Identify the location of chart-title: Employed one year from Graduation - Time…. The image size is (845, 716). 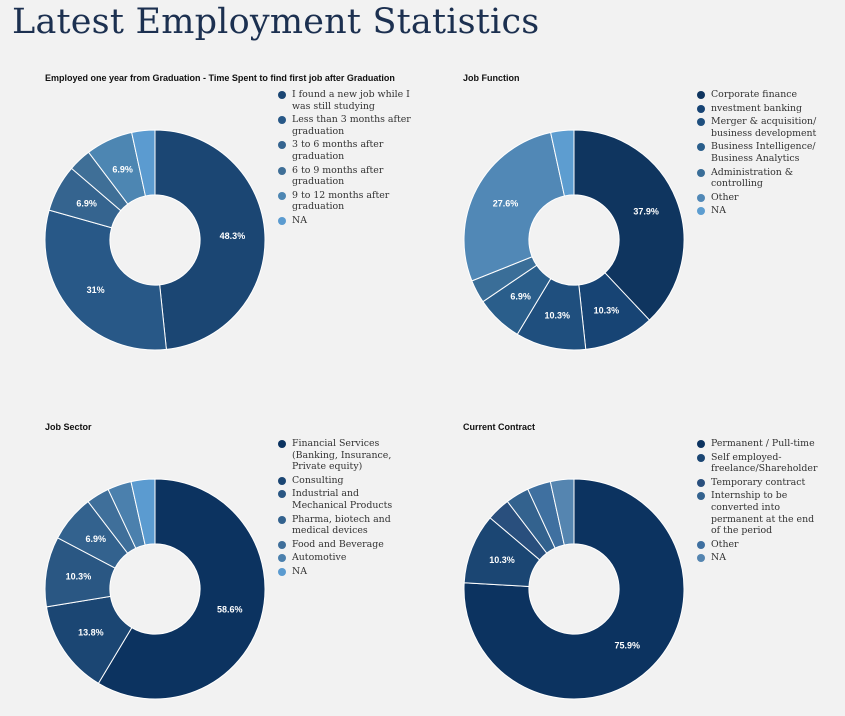
(220, 78).